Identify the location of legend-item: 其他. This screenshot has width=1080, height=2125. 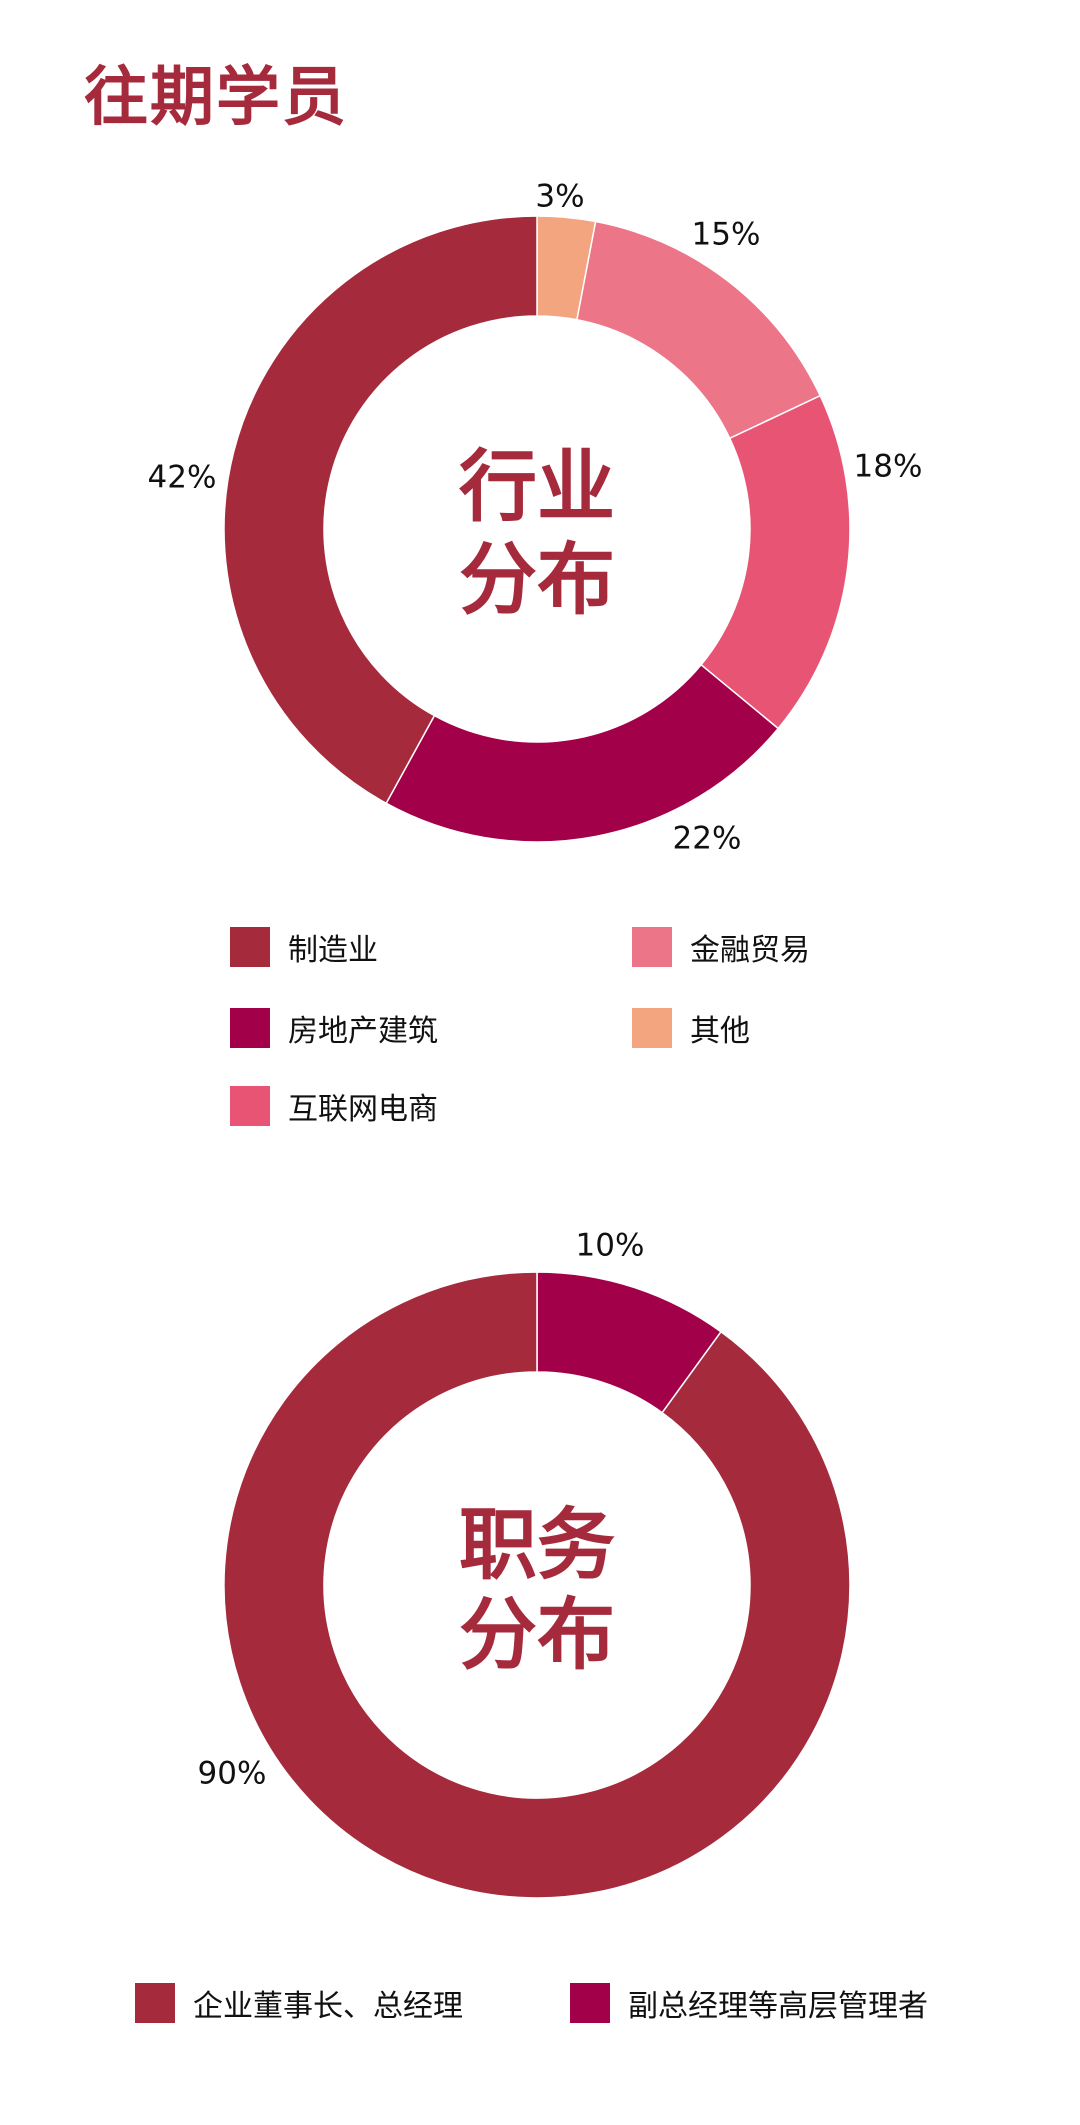
(691, 1028).